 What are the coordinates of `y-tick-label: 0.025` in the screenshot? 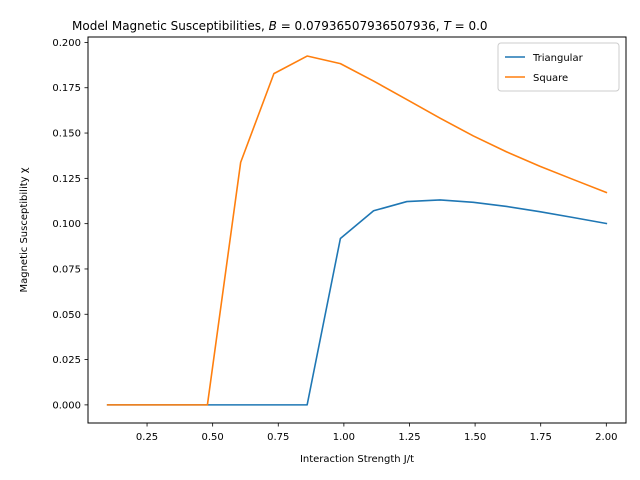 It's located at (66, 360).